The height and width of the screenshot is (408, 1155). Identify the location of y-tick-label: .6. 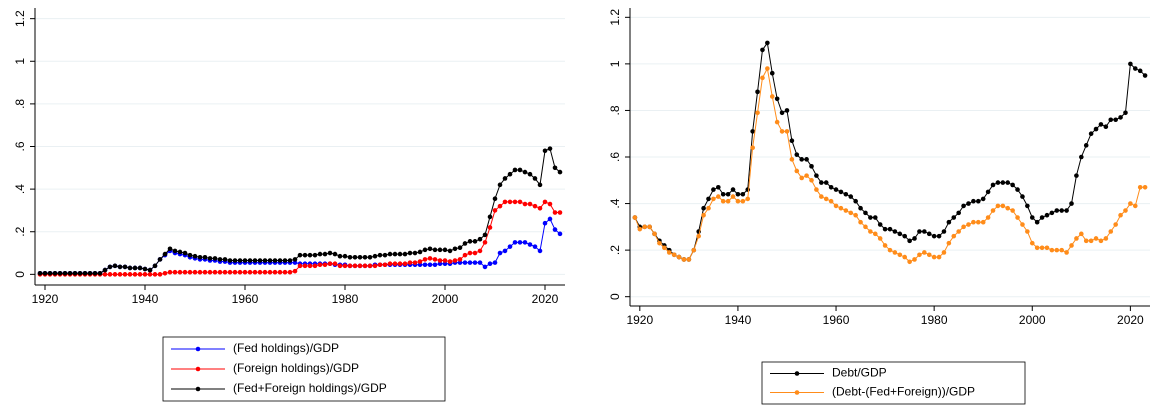
(20, 146).